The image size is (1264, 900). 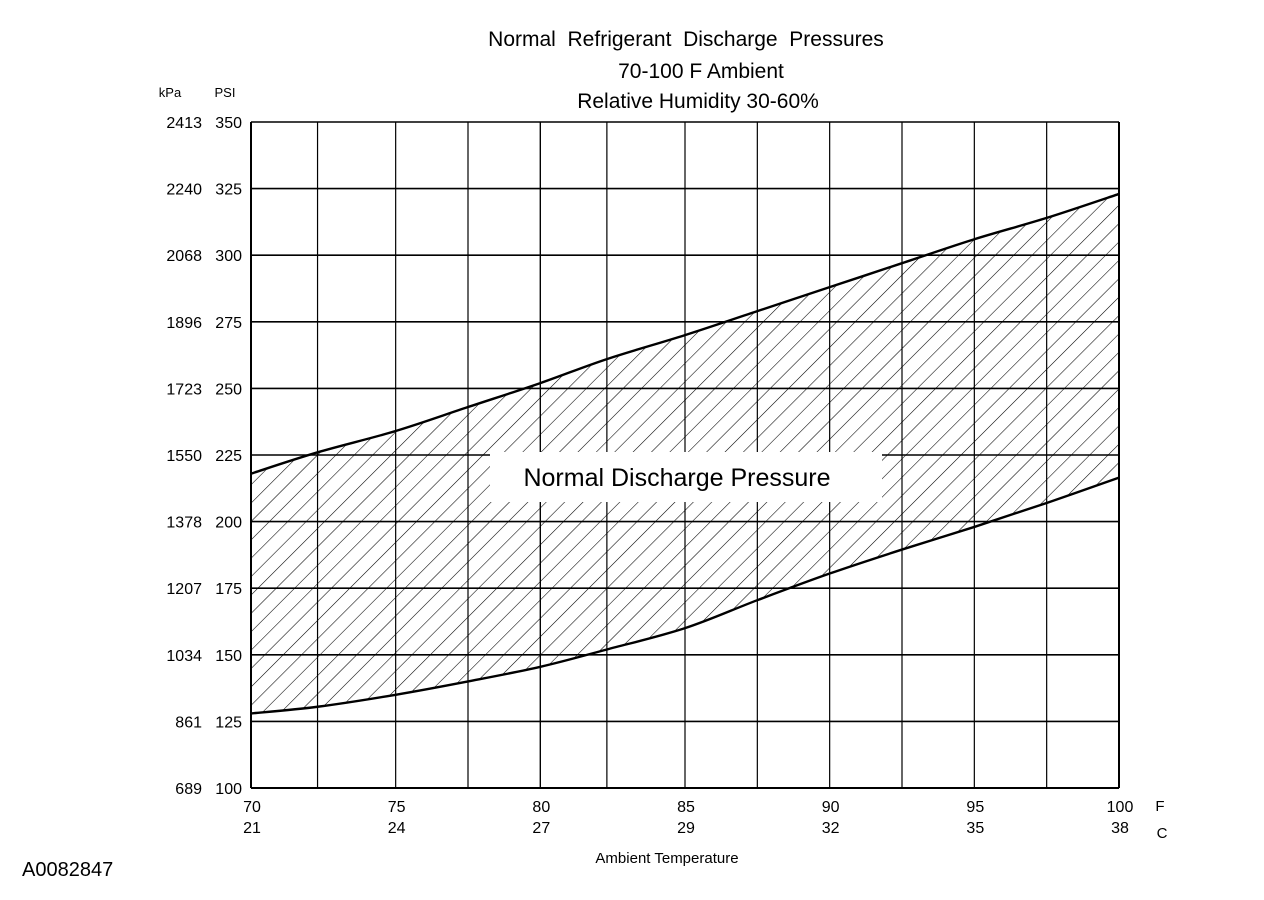 I want to click on band-label-background, so click(x=686, y=477).